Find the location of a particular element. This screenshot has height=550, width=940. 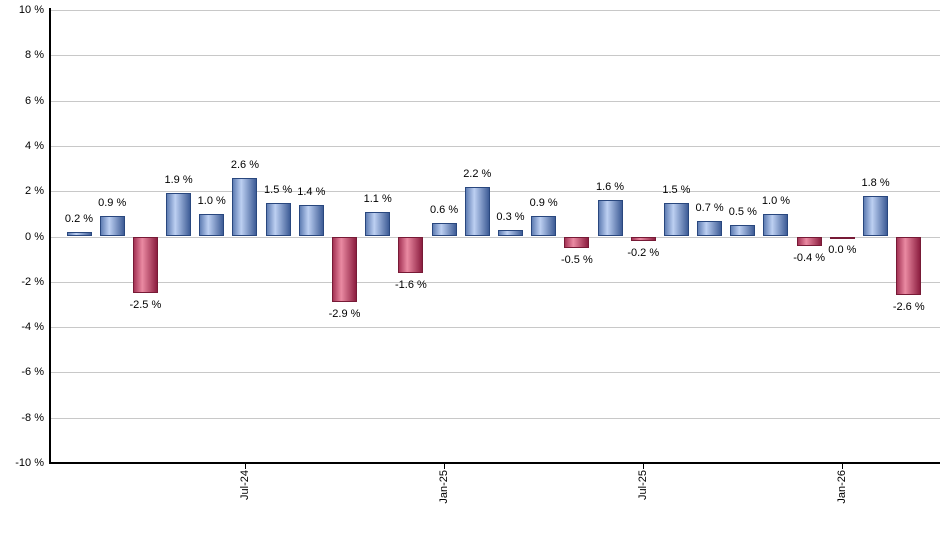

bar-value-label: 2.6 % is located at coordinates (244, 164).